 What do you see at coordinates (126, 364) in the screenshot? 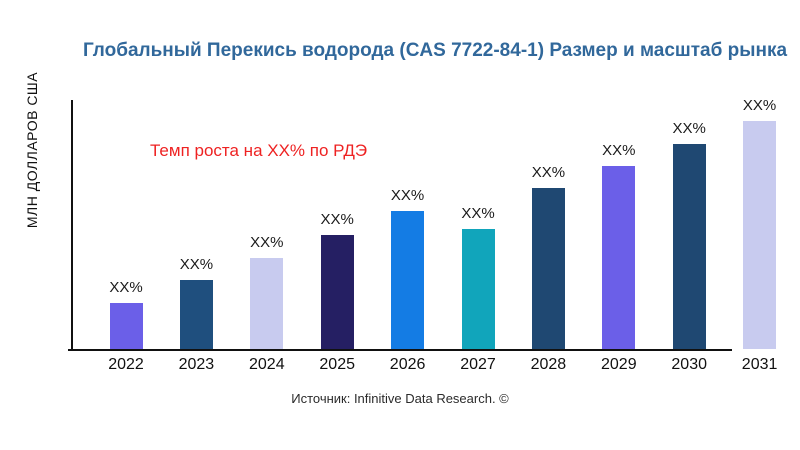
I see `x-tick-label-2022: 2022` at bounding box center [126, 364].